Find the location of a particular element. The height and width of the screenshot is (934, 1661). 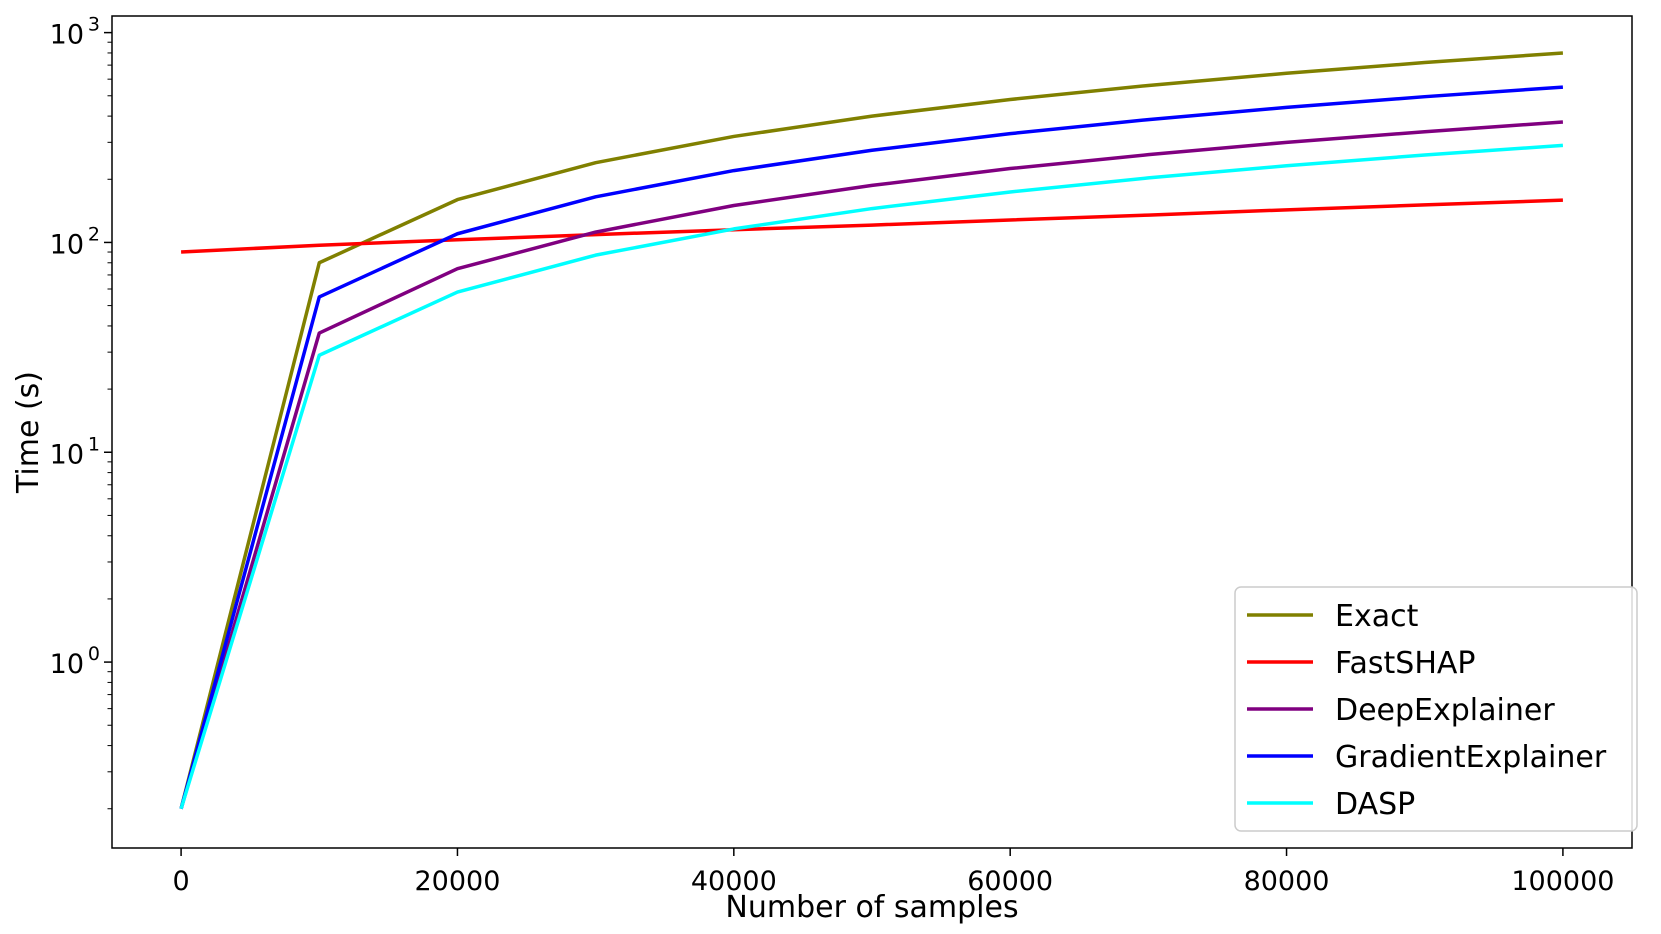

x-tick-label: 100000 is located at coordinates (1562, 881).